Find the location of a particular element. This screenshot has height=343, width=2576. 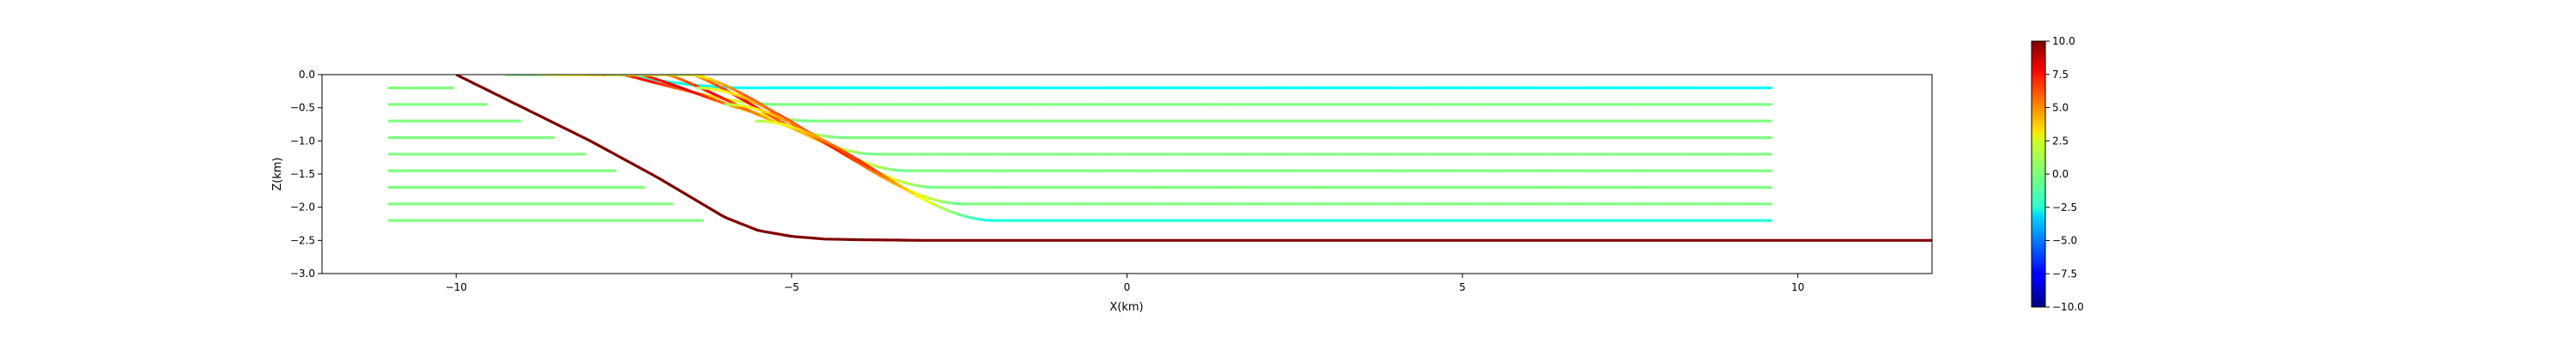

x-tick-label: 10 is located at coordinates (1798, 287).